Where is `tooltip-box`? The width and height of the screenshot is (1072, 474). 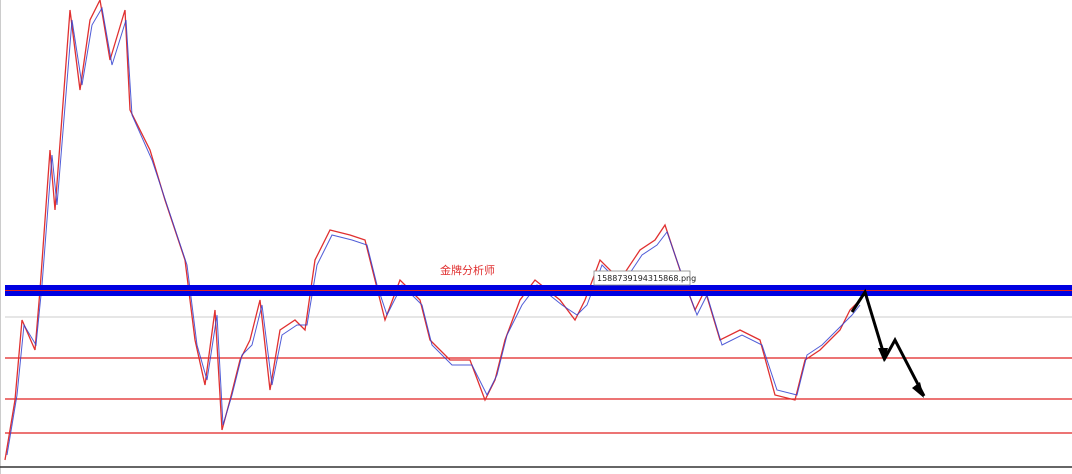 tooltip-box is located at coordinates (642, 278).